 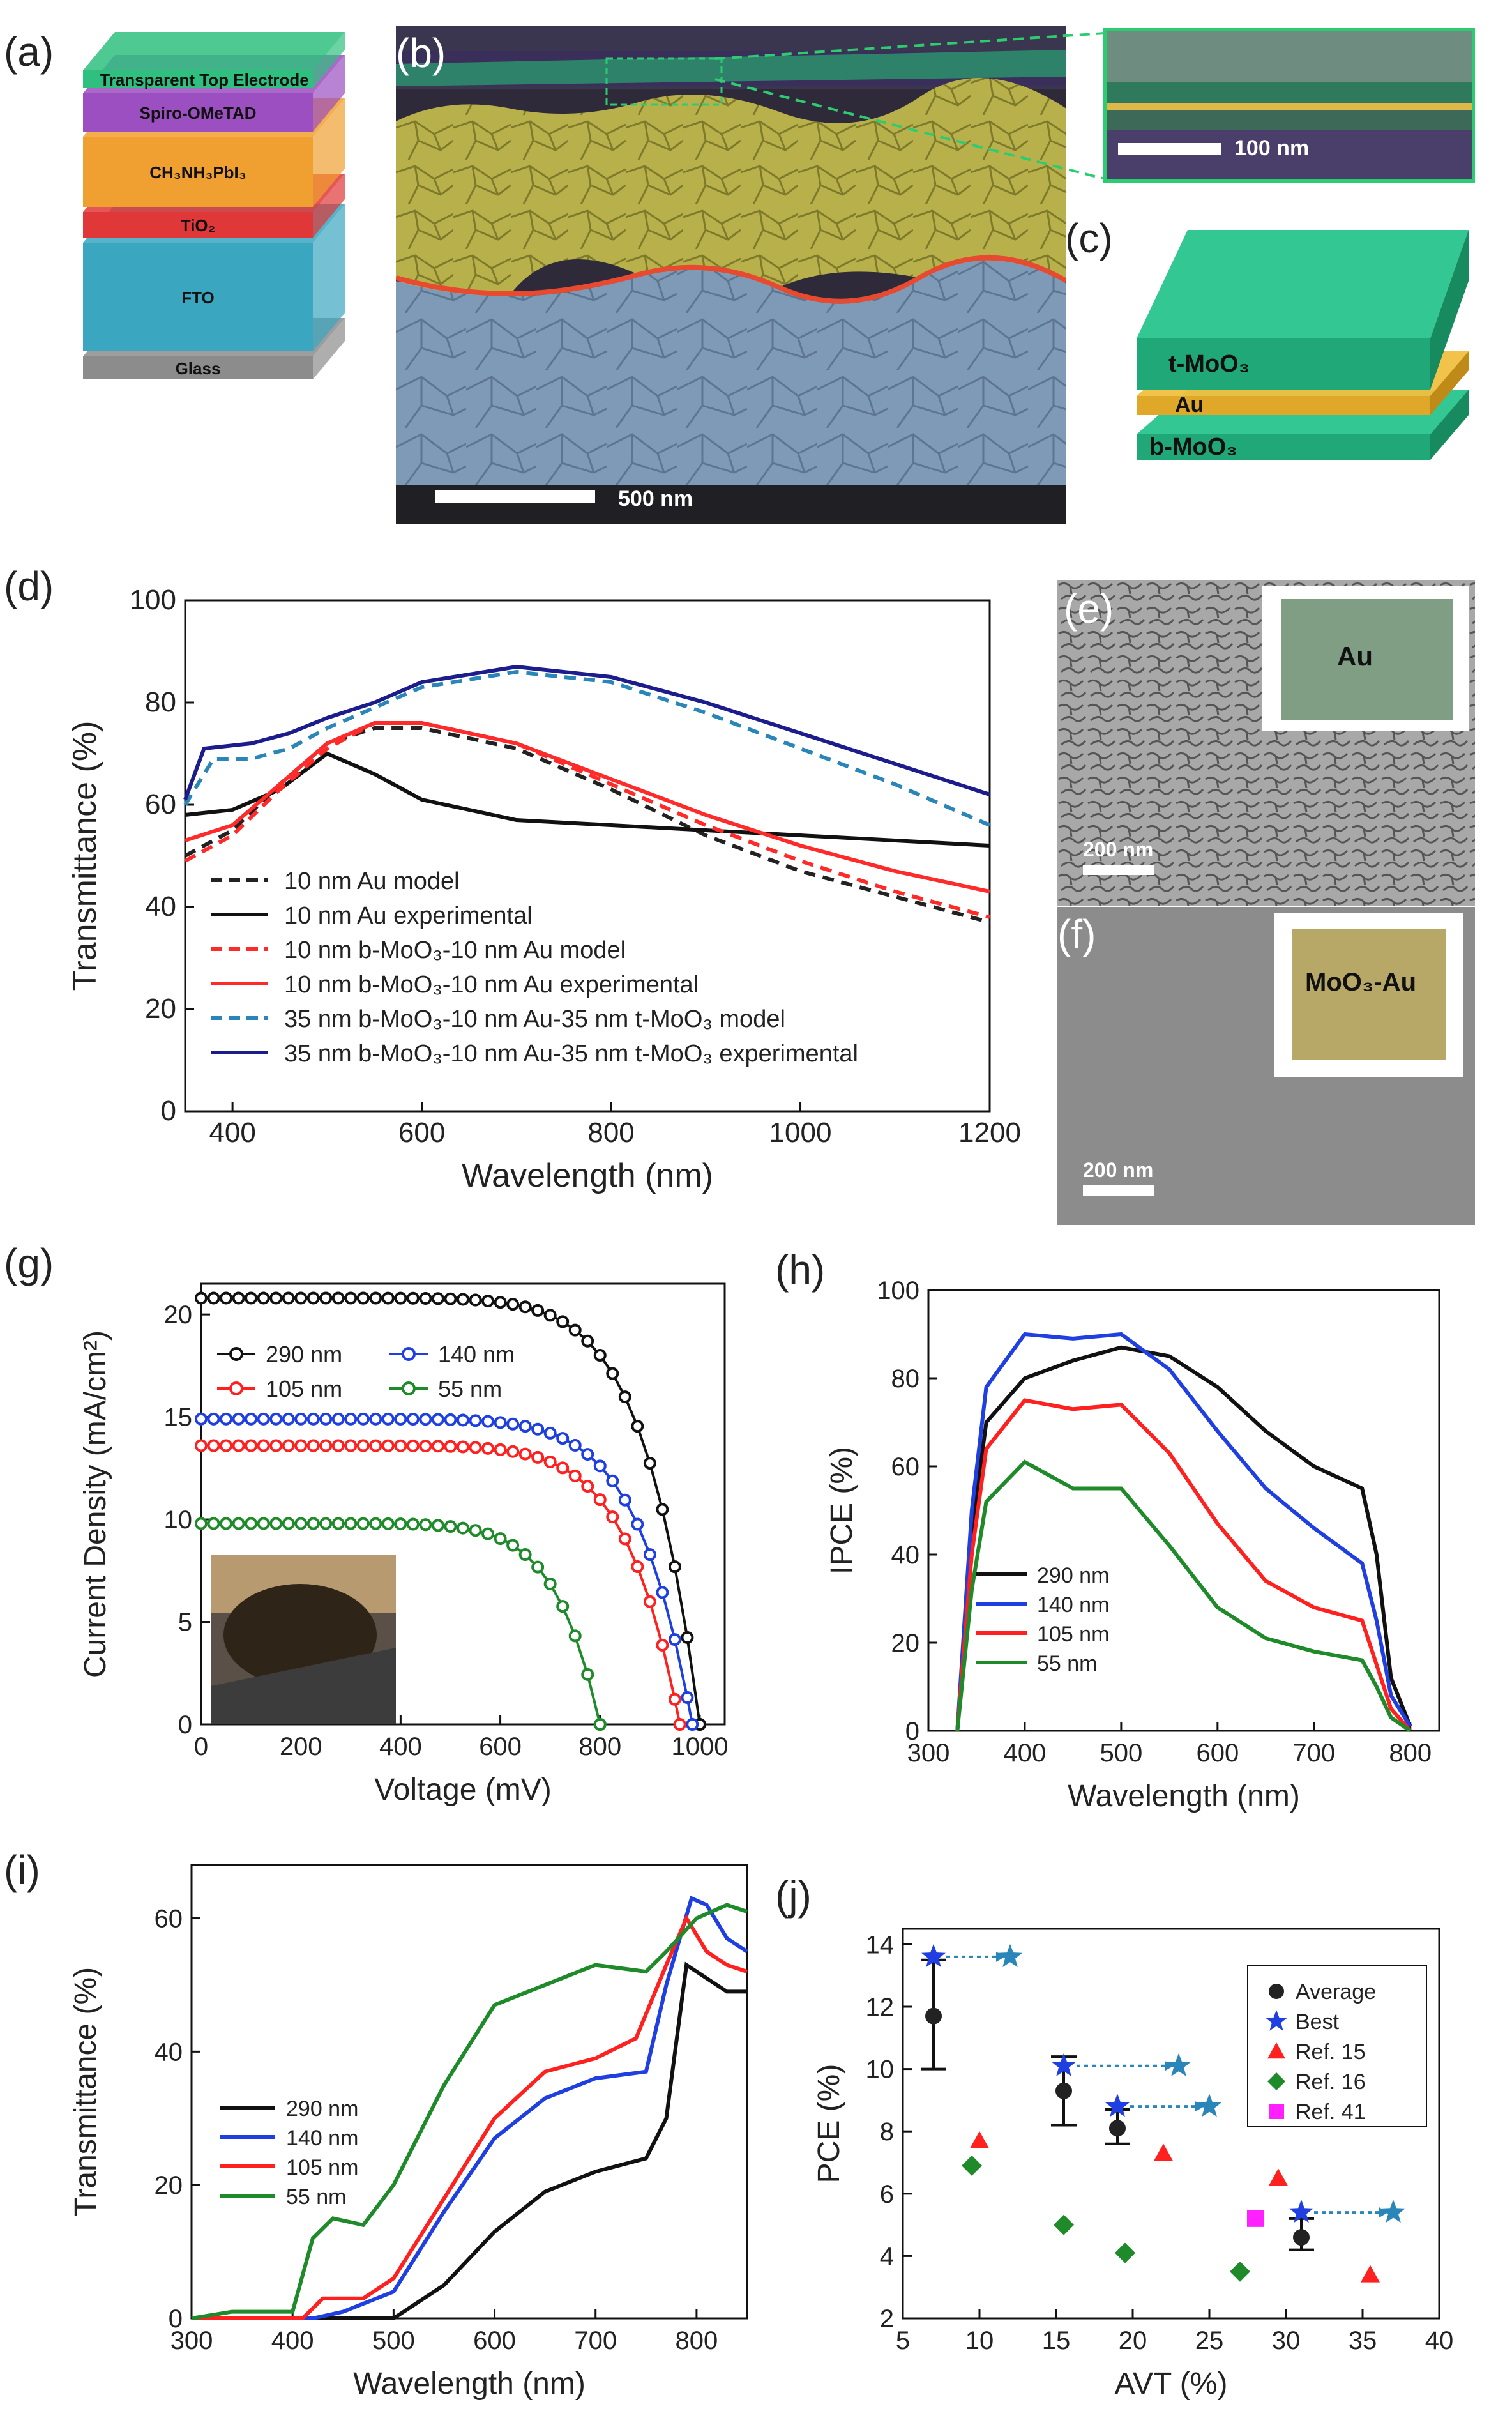 What do you see at coordinates (176, 2319) in the screenshot?
I see `y-tick-label: 0` at bounding box center [176, 2319].